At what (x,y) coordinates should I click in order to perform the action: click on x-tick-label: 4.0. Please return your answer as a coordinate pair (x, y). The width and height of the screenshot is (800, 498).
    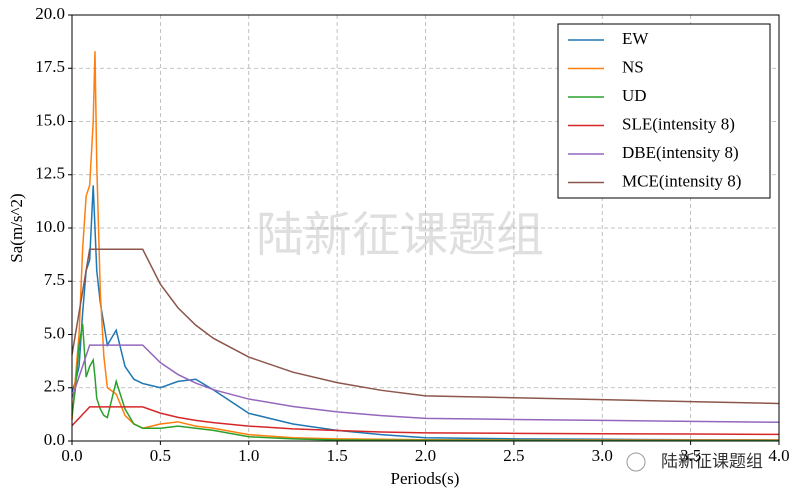
    Looking at the image, I should click on (778, 455).